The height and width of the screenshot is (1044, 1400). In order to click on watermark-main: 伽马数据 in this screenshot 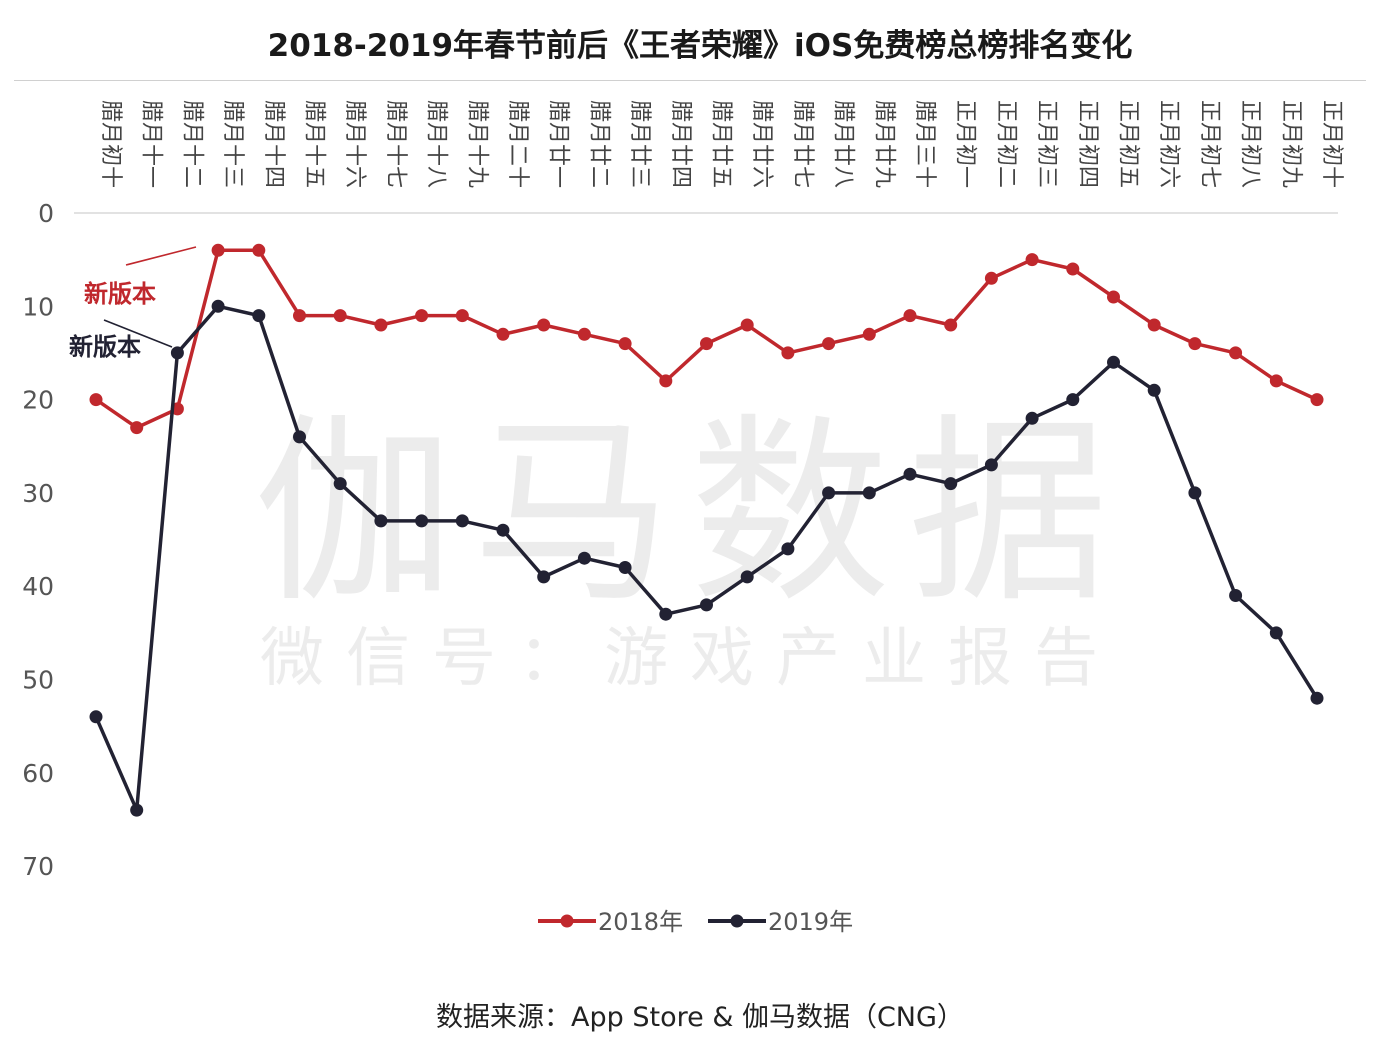, I will do `click(690, 513)`.